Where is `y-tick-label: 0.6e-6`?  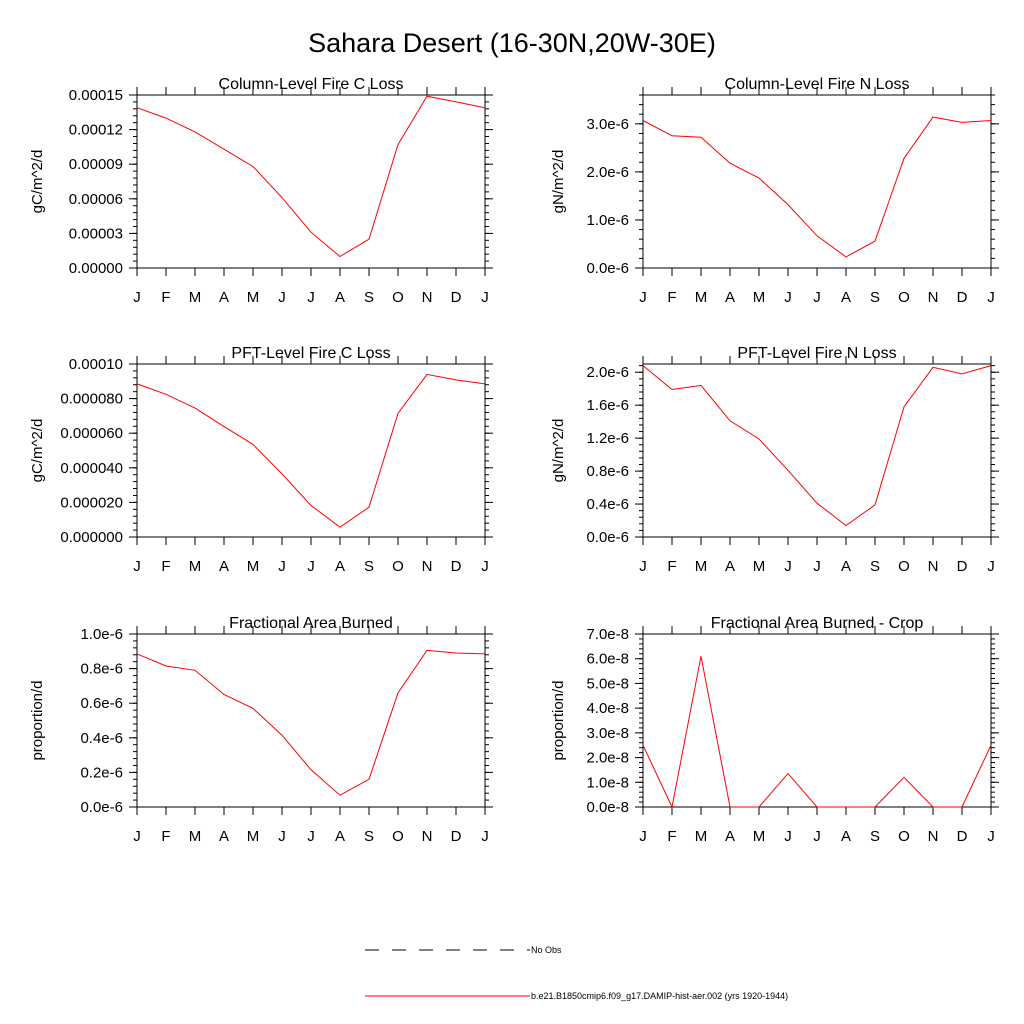 y-tick-label: 0.6e-6 is located at coordinates (101, 703).